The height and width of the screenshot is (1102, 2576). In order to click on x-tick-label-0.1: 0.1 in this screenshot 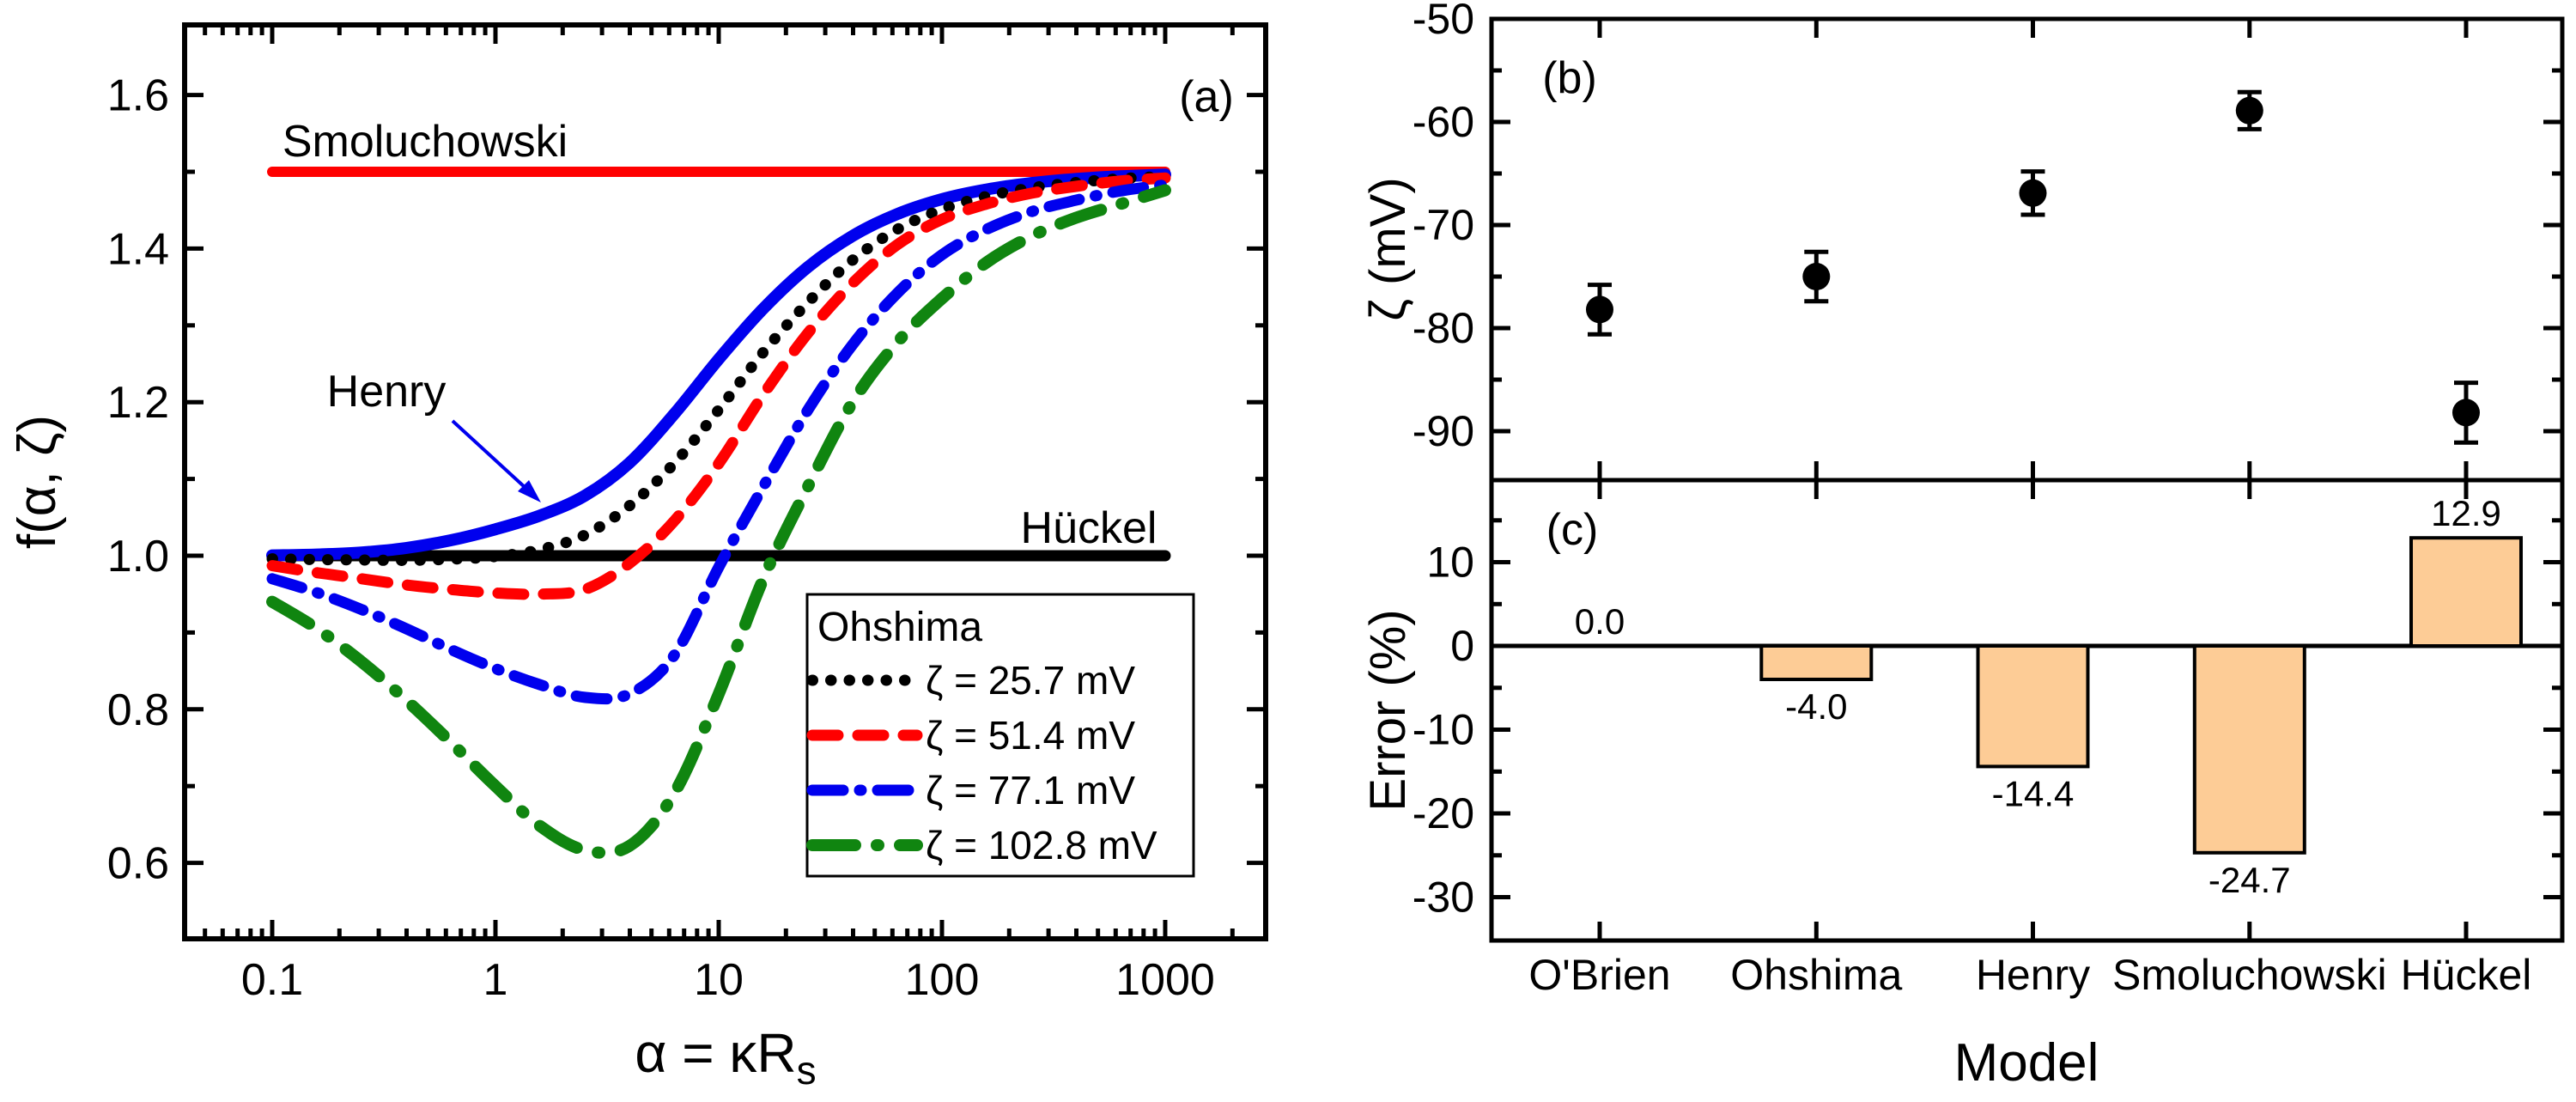, I will do `click(272, 980)`.